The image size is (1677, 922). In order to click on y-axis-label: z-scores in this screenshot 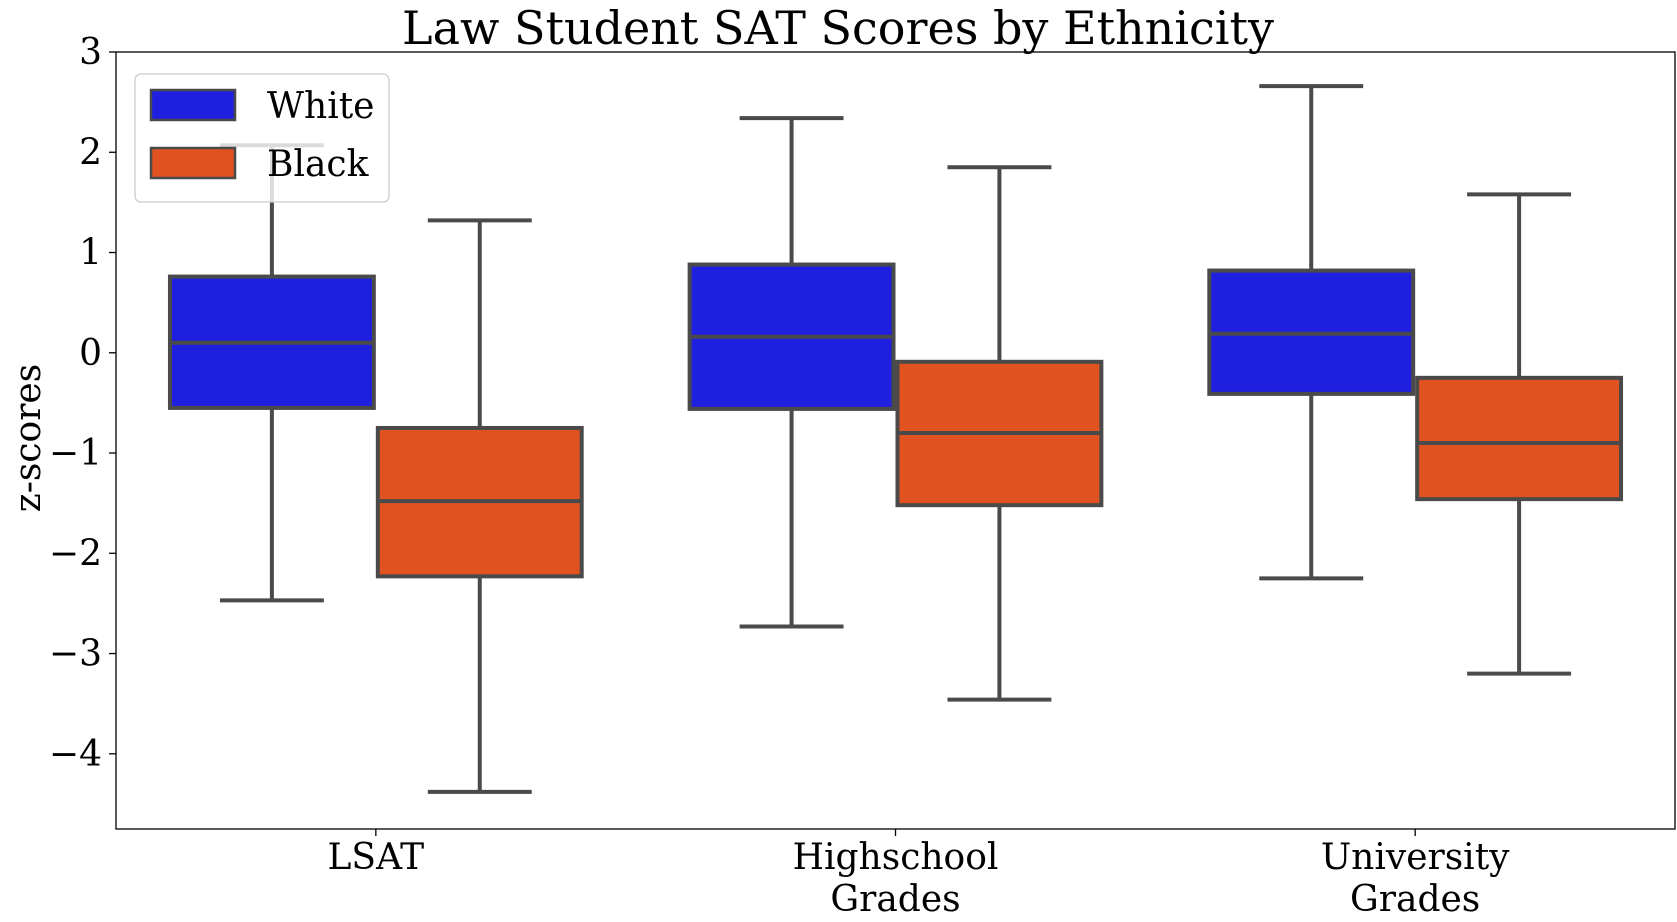, I will do `click(28, 438)`.